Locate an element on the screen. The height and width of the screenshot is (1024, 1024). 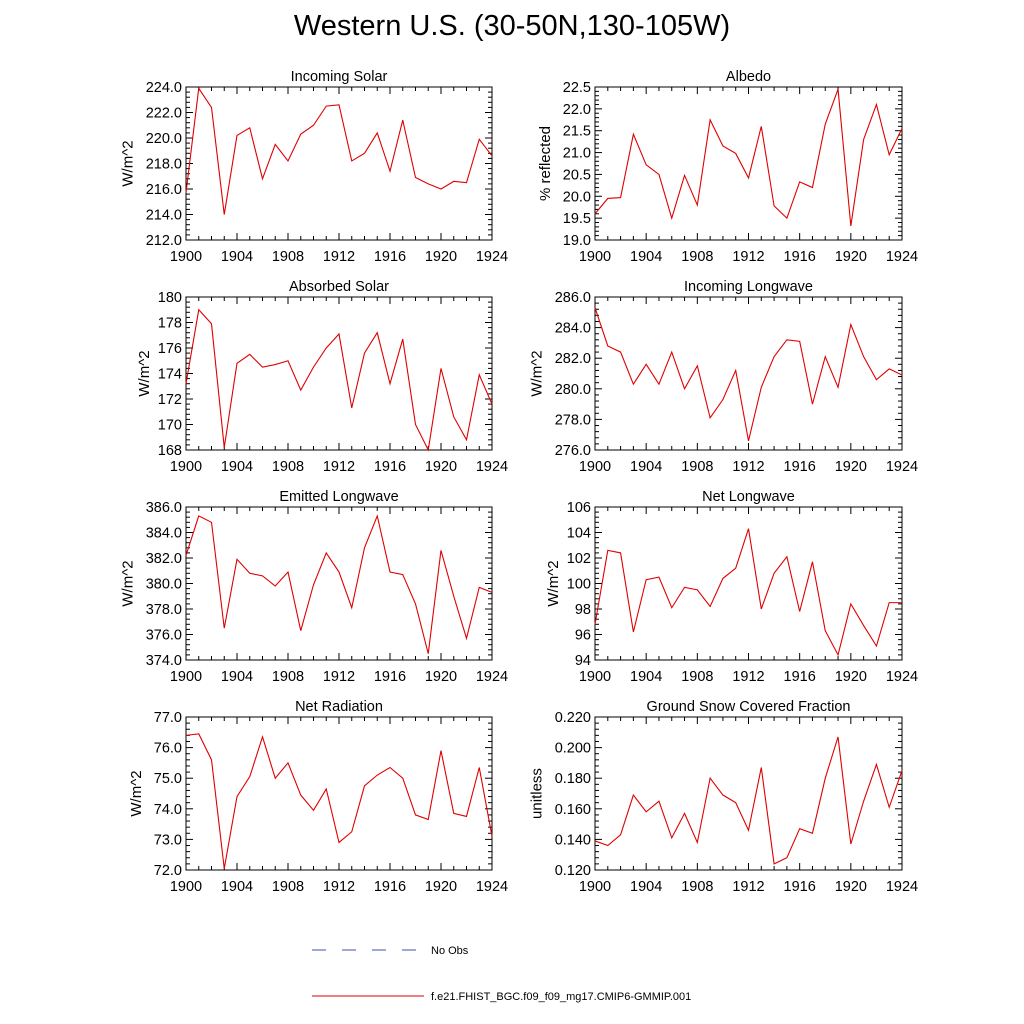
net-radiation-ytick-label: 76.0 is located at coordinates (168, 749).